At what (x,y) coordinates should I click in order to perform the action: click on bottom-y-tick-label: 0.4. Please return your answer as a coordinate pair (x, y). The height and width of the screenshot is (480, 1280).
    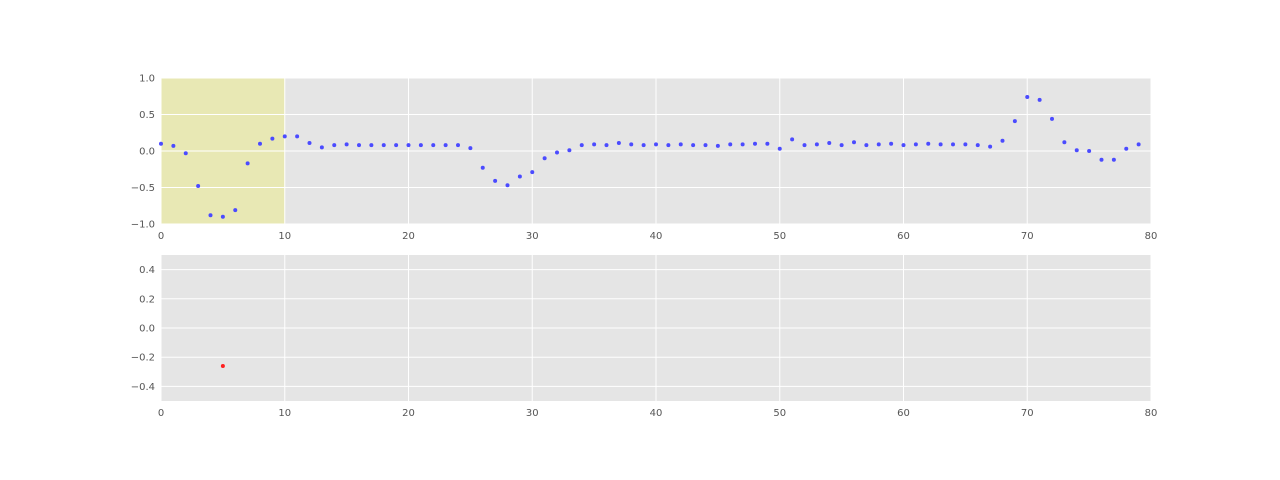
    Looking at the image, I should click on (147, 270).